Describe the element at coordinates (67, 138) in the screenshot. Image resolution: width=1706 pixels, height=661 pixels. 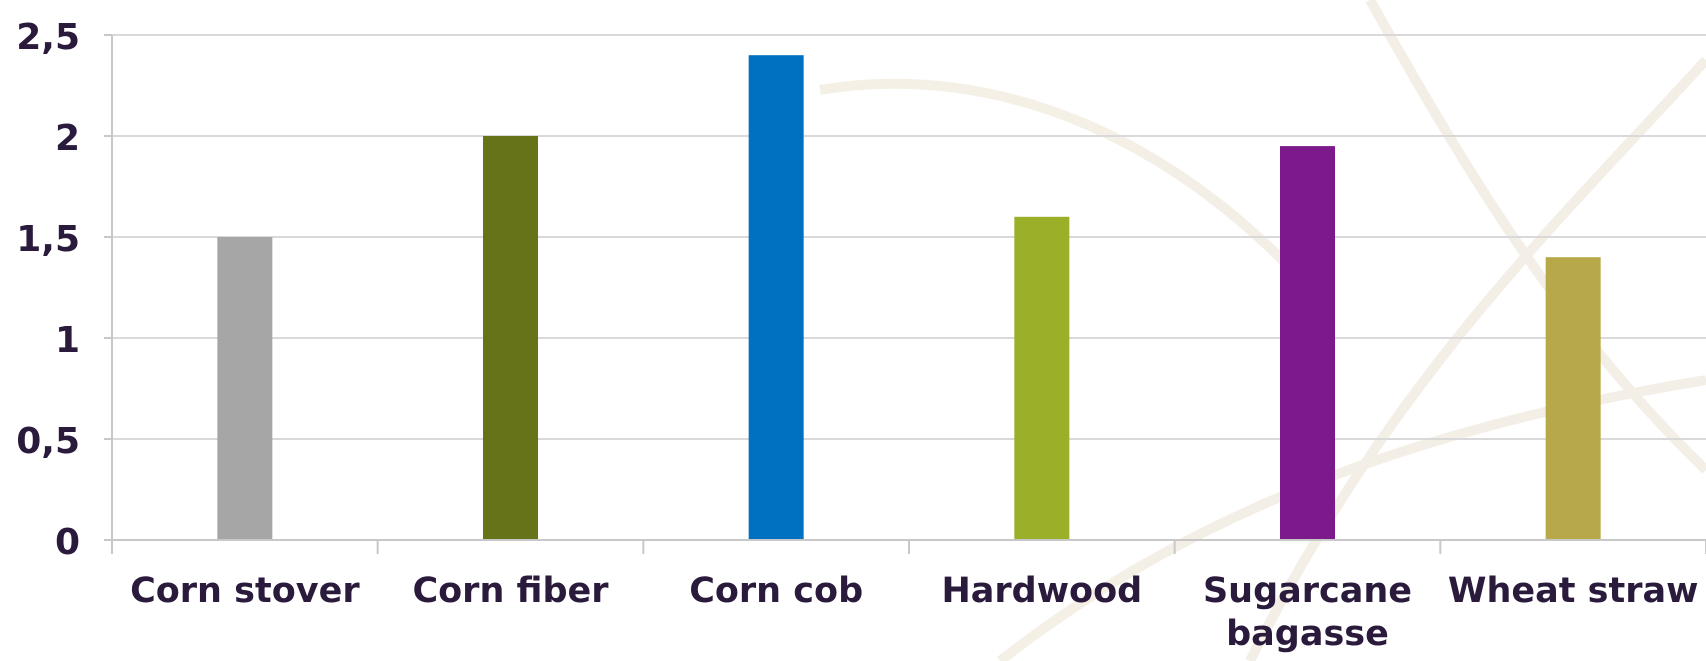
I see `y-tick-label: 2` at that location.